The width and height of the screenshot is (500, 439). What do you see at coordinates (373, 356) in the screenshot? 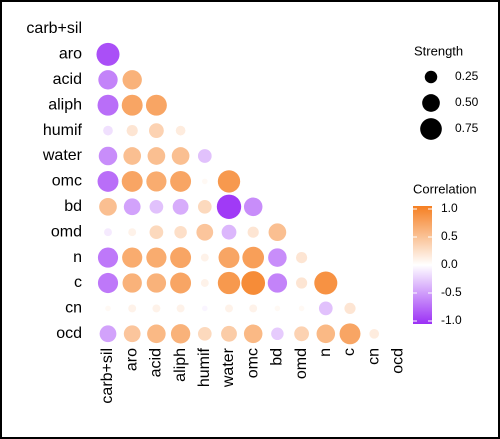
I see `column-label: cn` at bounding box center [373, 356].